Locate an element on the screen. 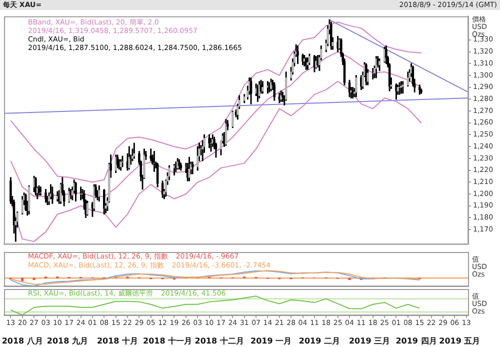  x2-tick-label: 2019 一月 is located at coordinates (271, 341).